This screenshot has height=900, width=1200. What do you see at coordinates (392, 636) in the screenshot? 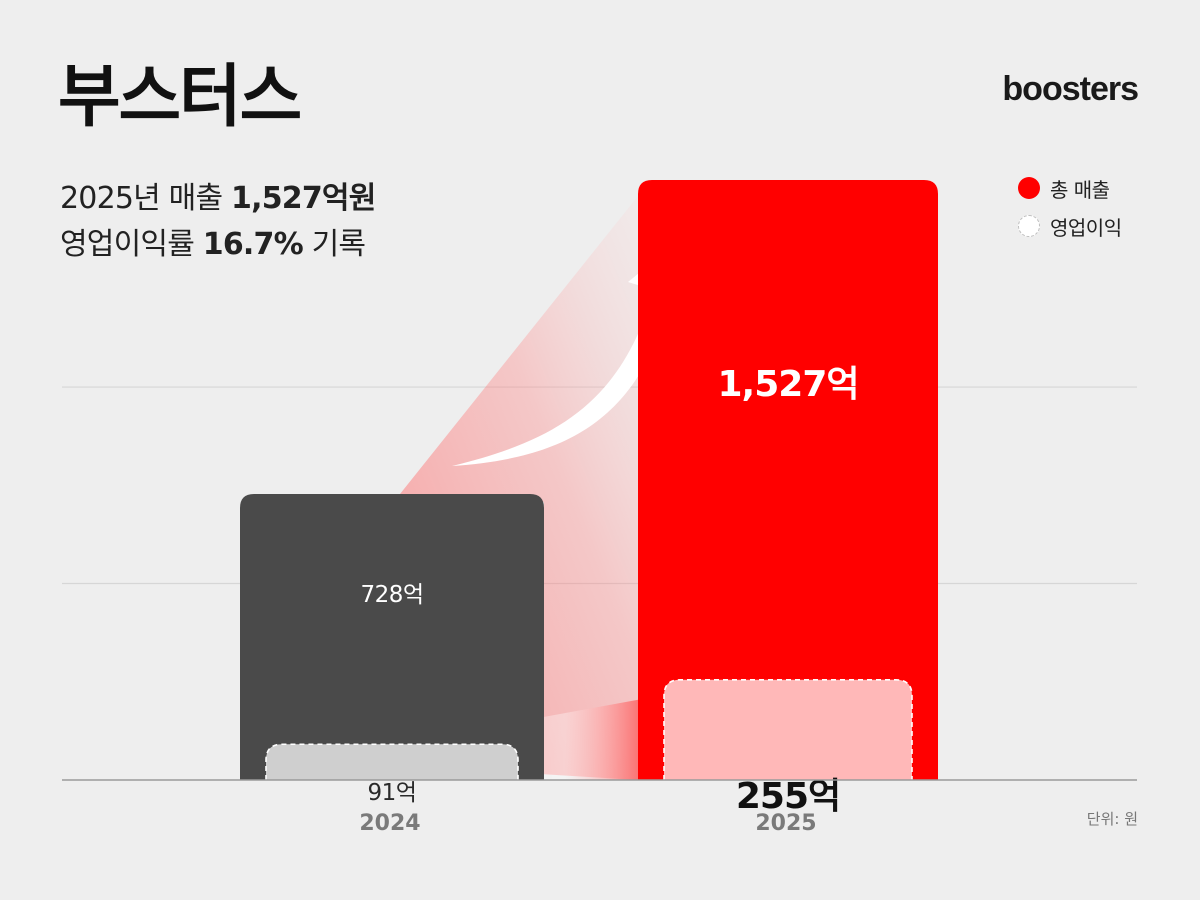
I see `revenue-bar-2024` at bounding box center [392, 636].